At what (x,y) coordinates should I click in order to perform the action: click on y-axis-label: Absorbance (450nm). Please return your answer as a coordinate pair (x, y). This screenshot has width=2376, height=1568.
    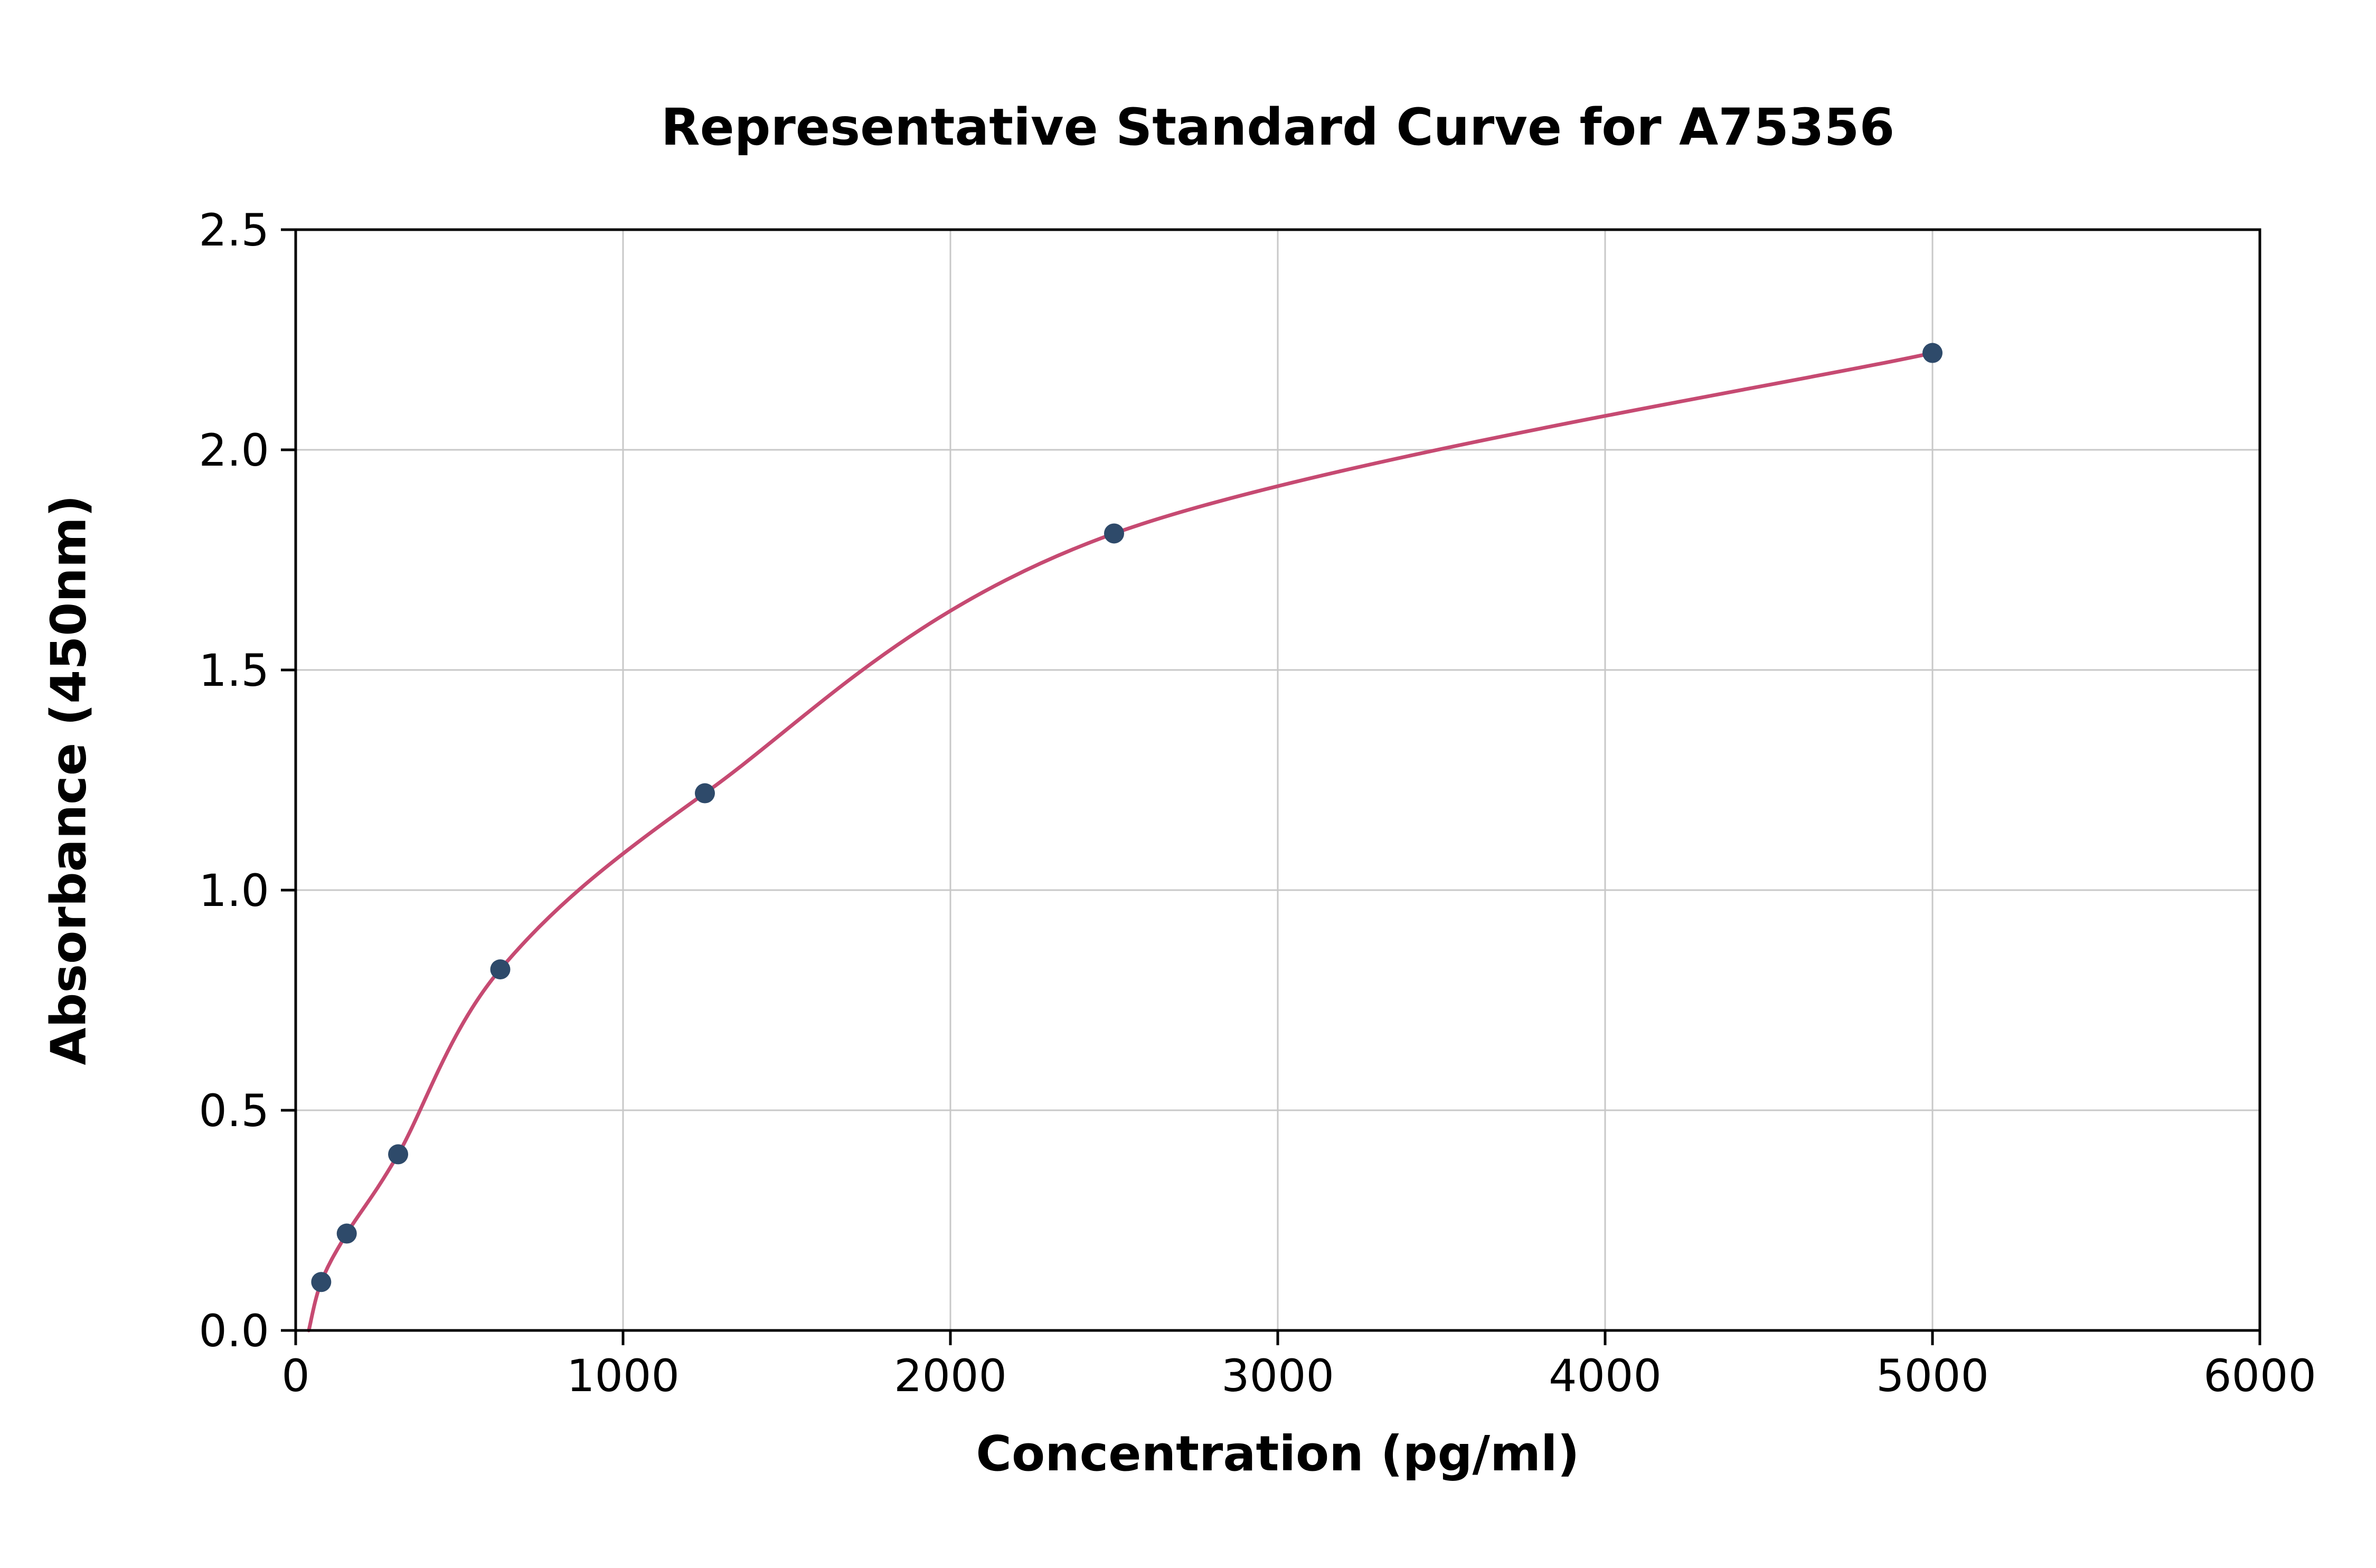
    Looking at the image, I should click on (69, 780).